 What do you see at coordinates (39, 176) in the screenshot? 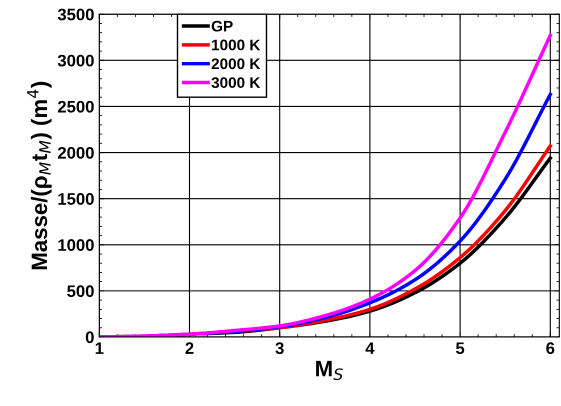
I see `y-axis-title: Masse/(ρ$_{M}$t$_{M}$) (m$^{4}$)` at bounding box center [39, 176].